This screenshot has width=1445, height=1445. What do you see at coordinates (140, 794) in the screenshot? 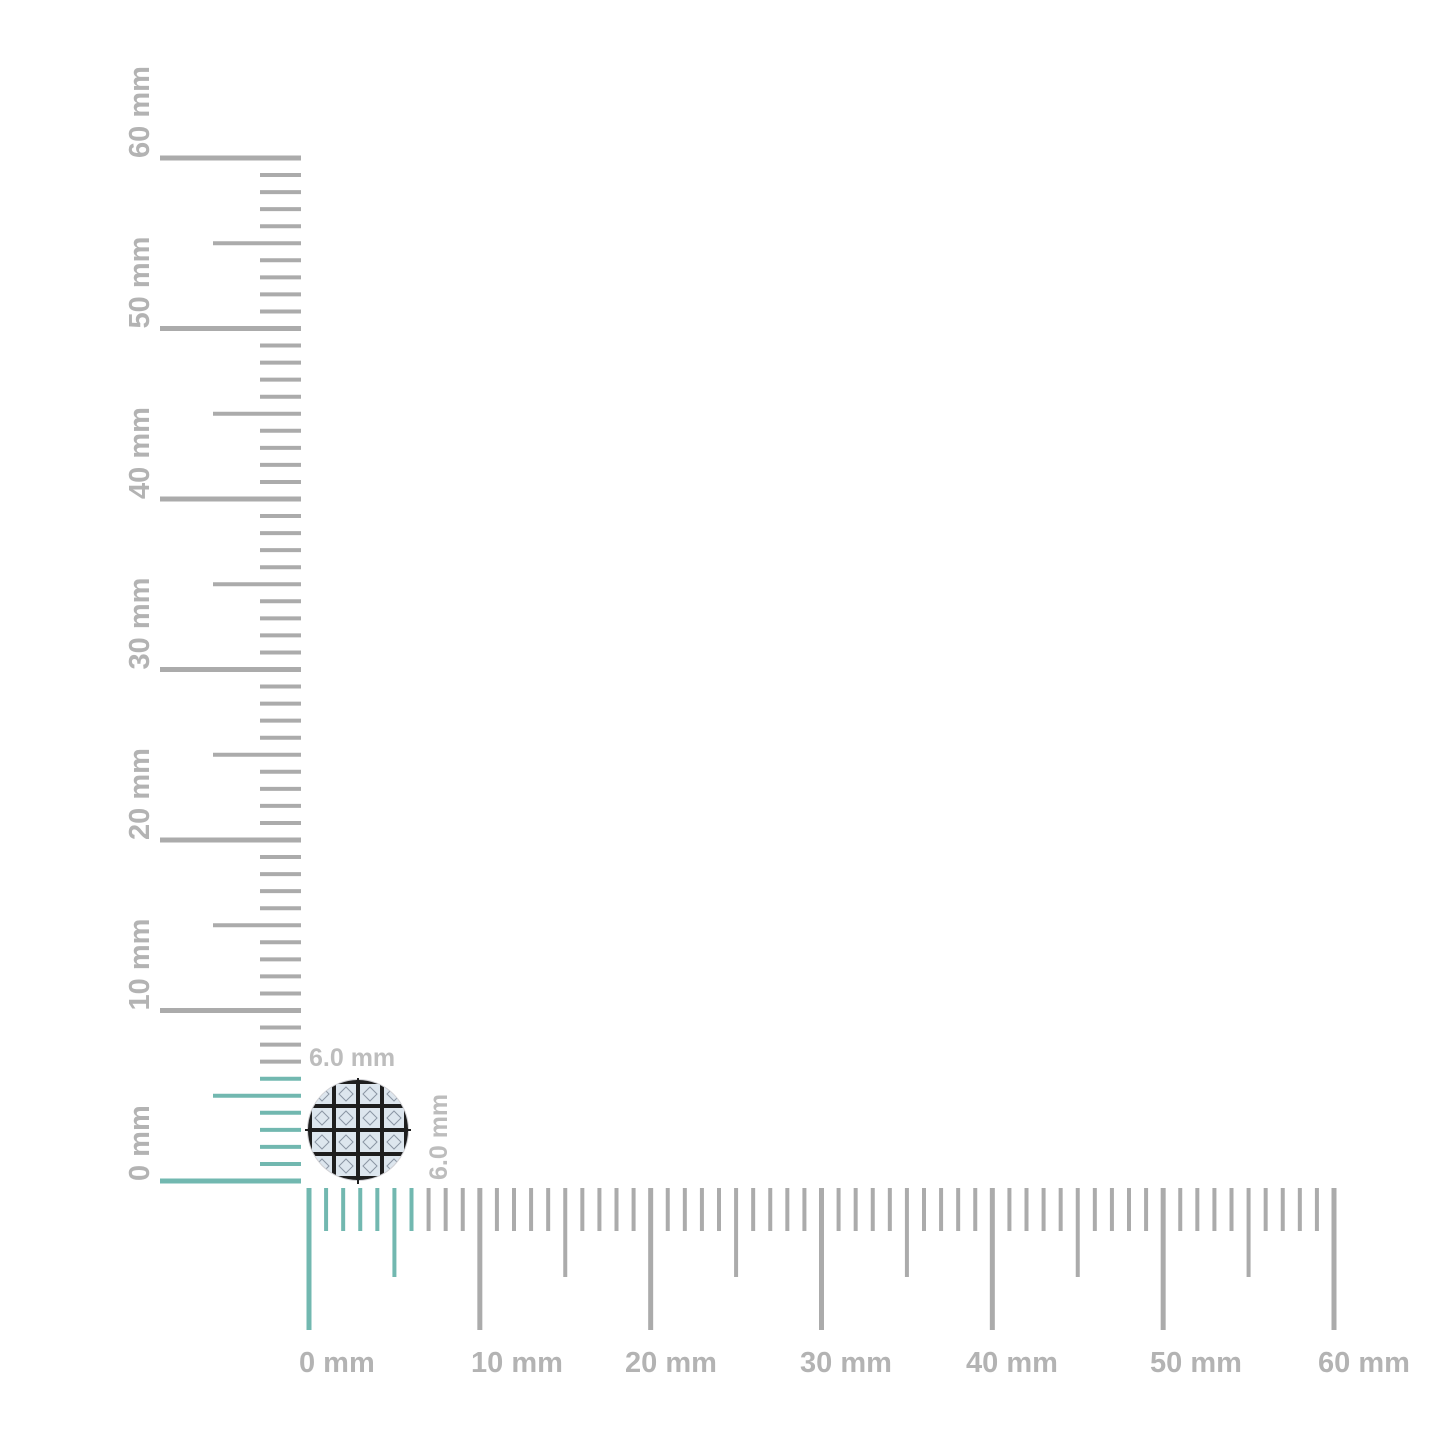
I see `vertical-tick-label: 20 mm` at bounding box center [140, 794].